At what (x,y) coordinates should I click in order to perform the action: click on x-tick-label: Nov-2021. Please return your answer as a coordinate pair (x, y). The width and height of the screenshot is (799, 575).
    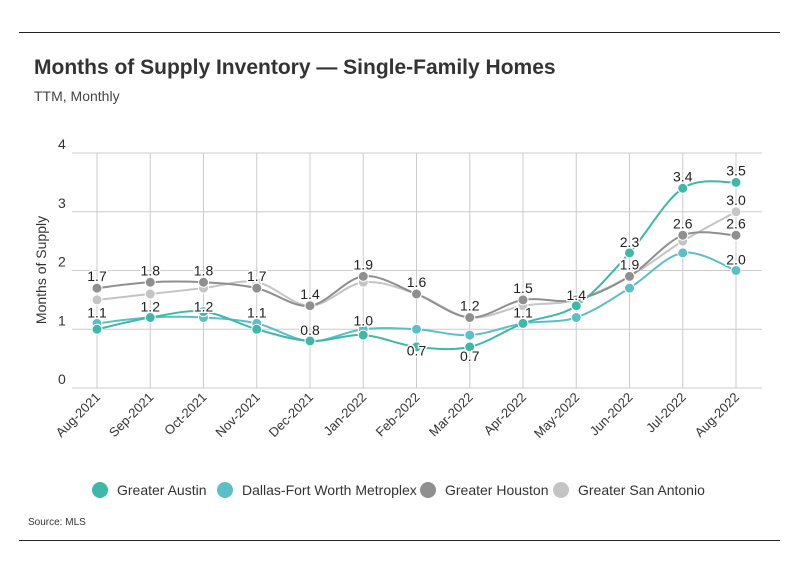
    Looking at the image, I should click on (237, 415).